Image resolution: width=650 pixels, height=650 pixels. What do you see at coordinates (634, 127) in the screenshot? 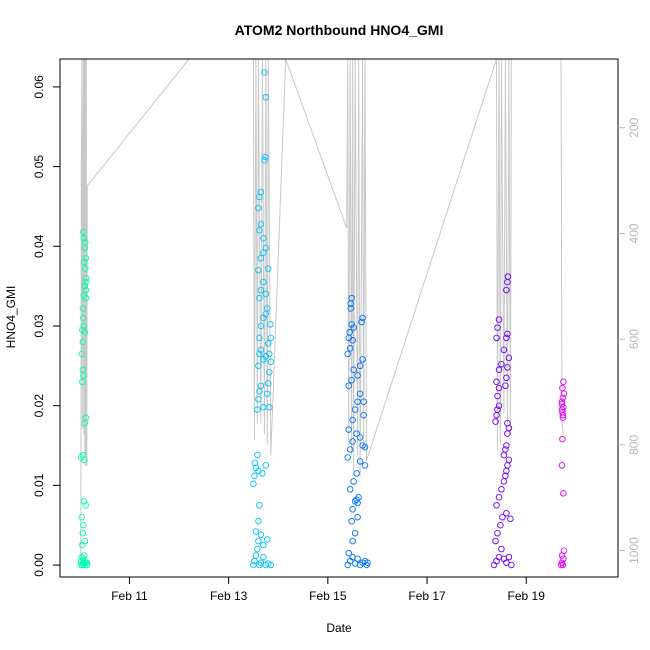
I see `y2-tick-label: 200` at bounding box center [634, 127].